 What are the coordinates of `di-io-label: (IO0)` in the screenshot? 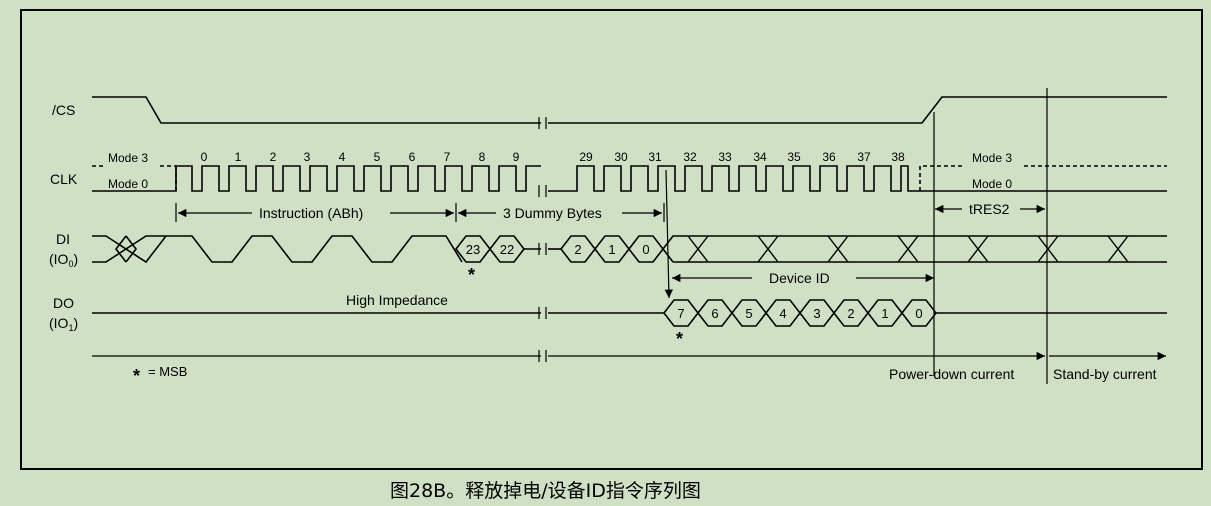 It's located at (63, 260).